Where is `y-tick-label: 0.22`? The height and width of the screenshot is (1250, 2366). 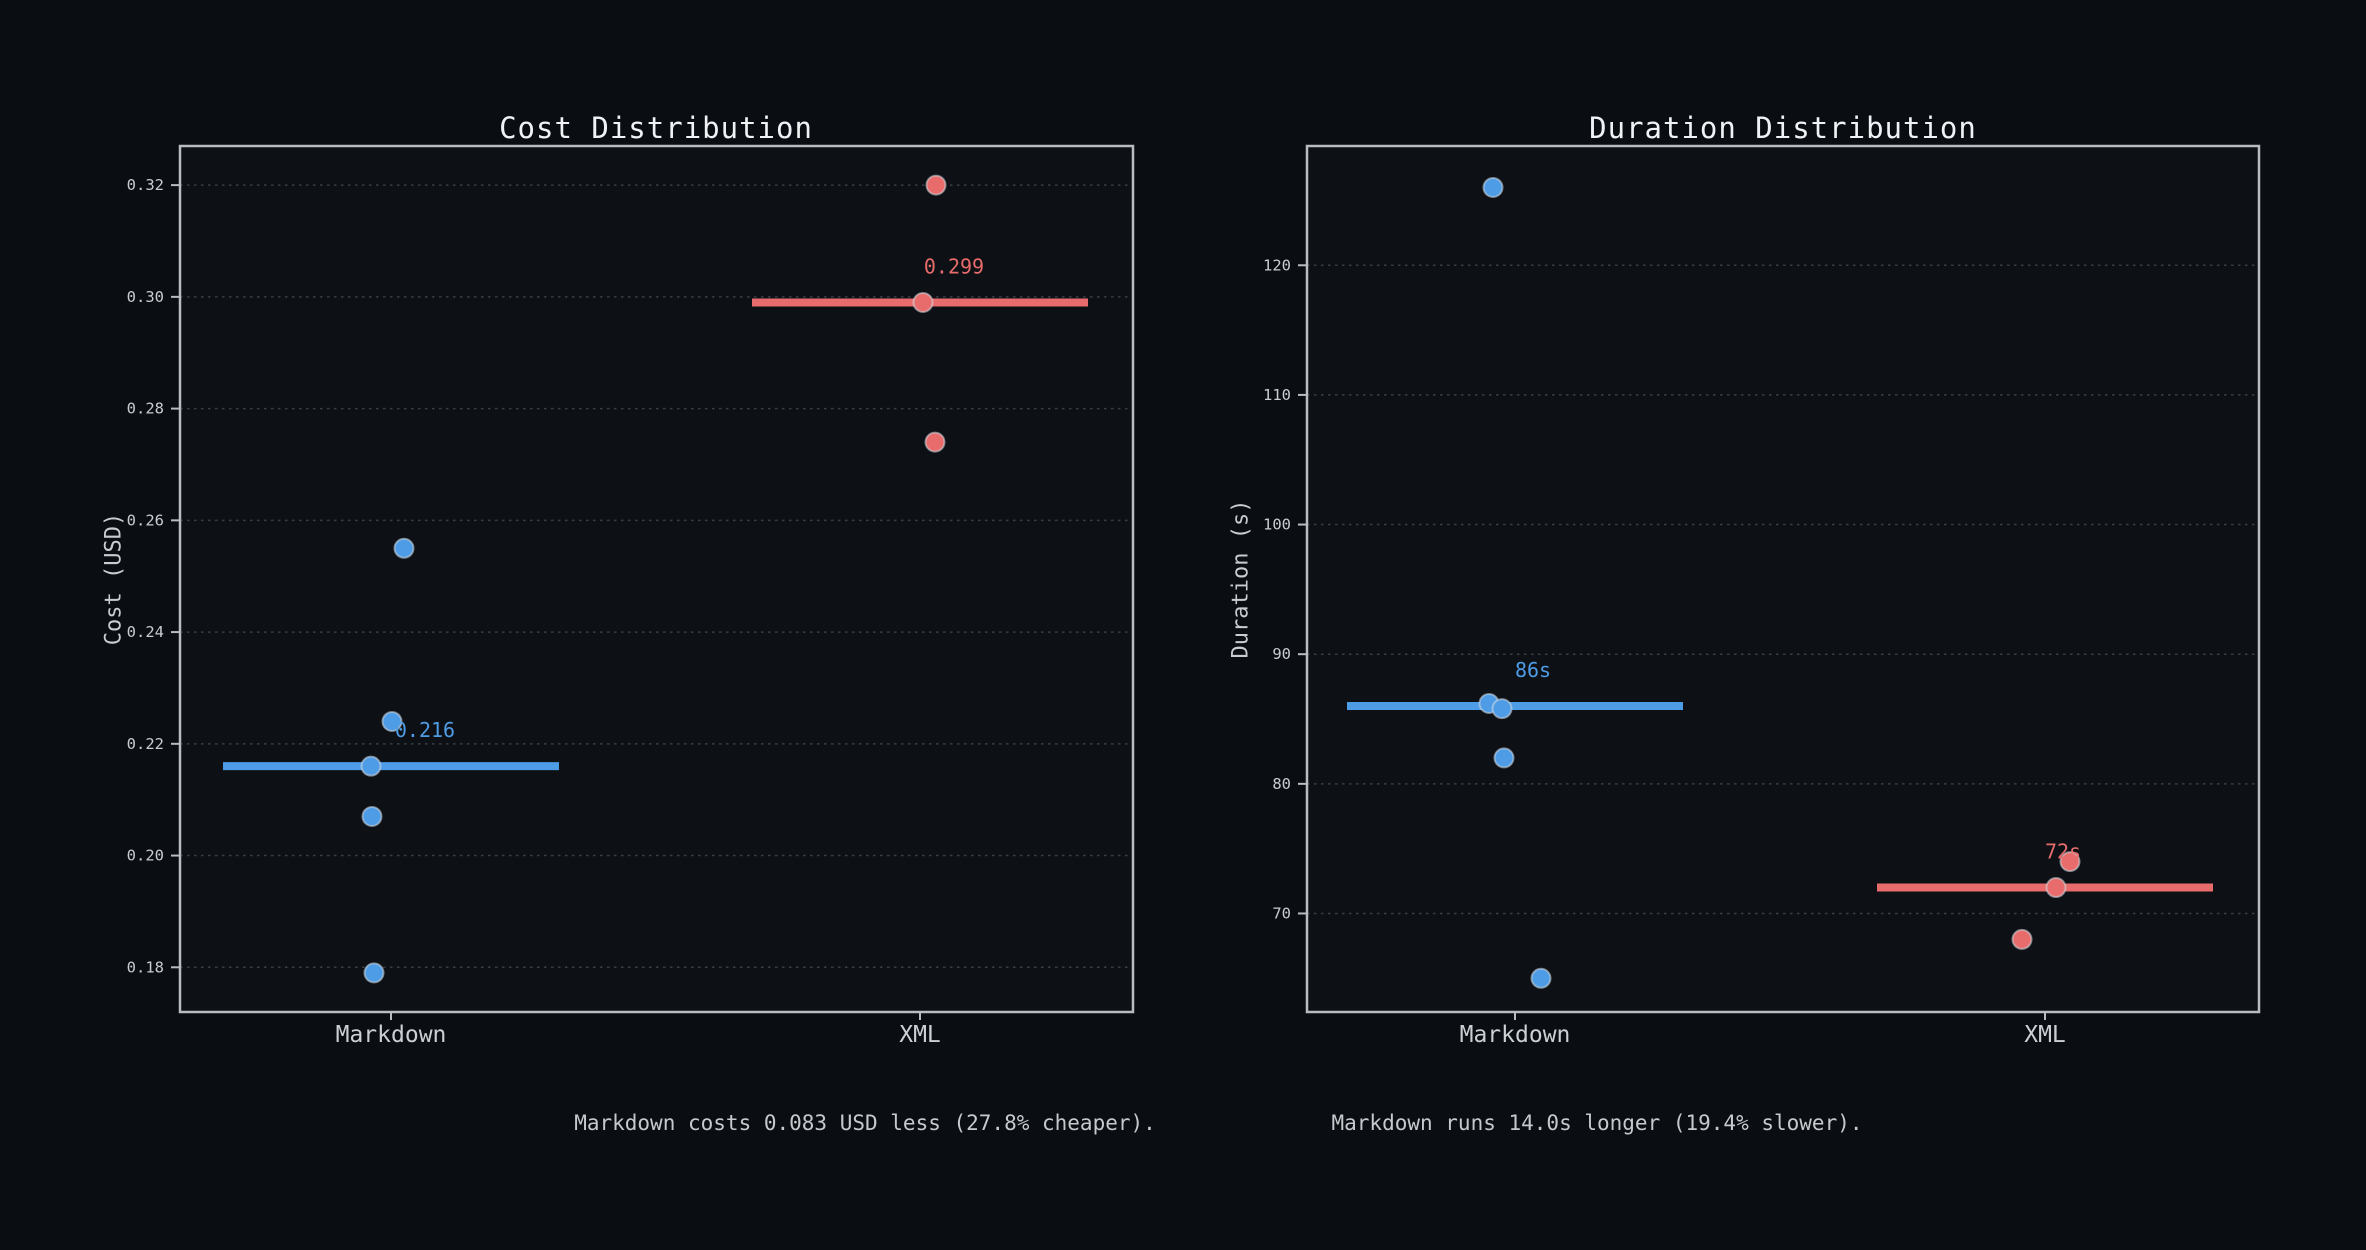
y-tick-label: 0.22 is located at coordinates (145, 744).